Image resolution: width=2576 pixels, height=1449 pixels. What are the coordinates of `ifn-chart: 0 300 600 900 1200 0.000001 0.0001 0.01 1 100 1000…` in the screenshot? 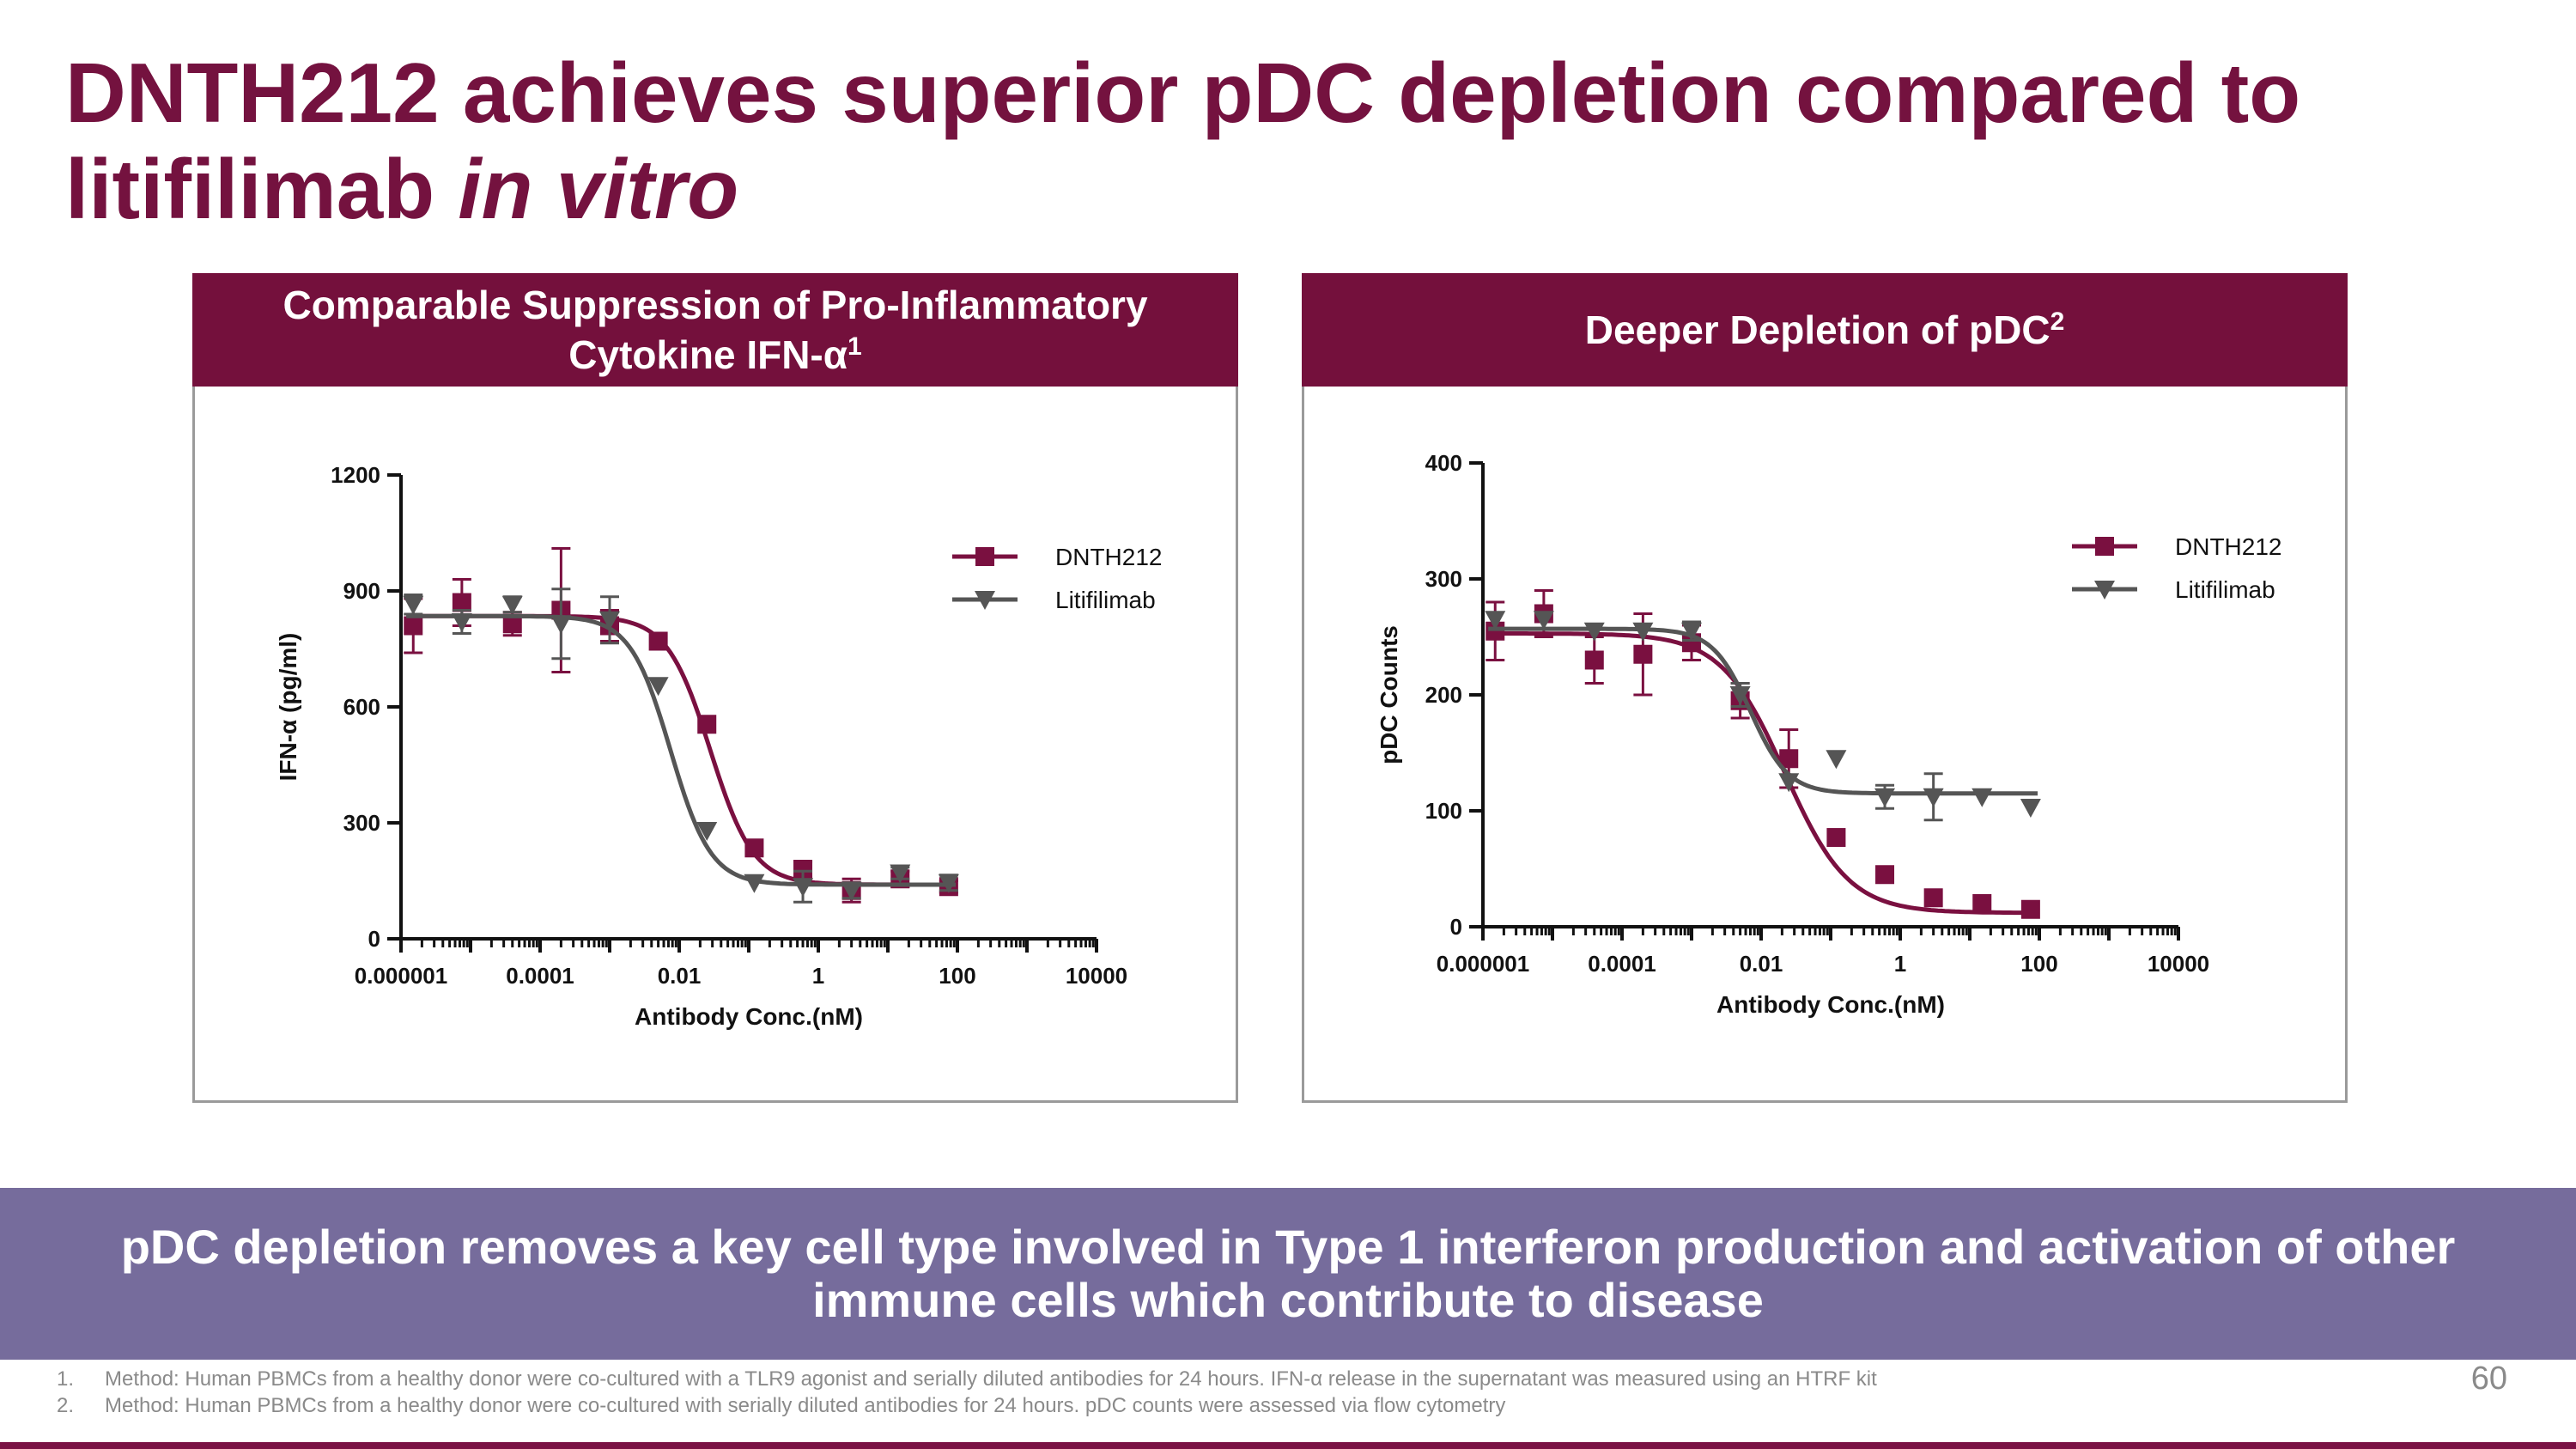 It's located at (718, 746).